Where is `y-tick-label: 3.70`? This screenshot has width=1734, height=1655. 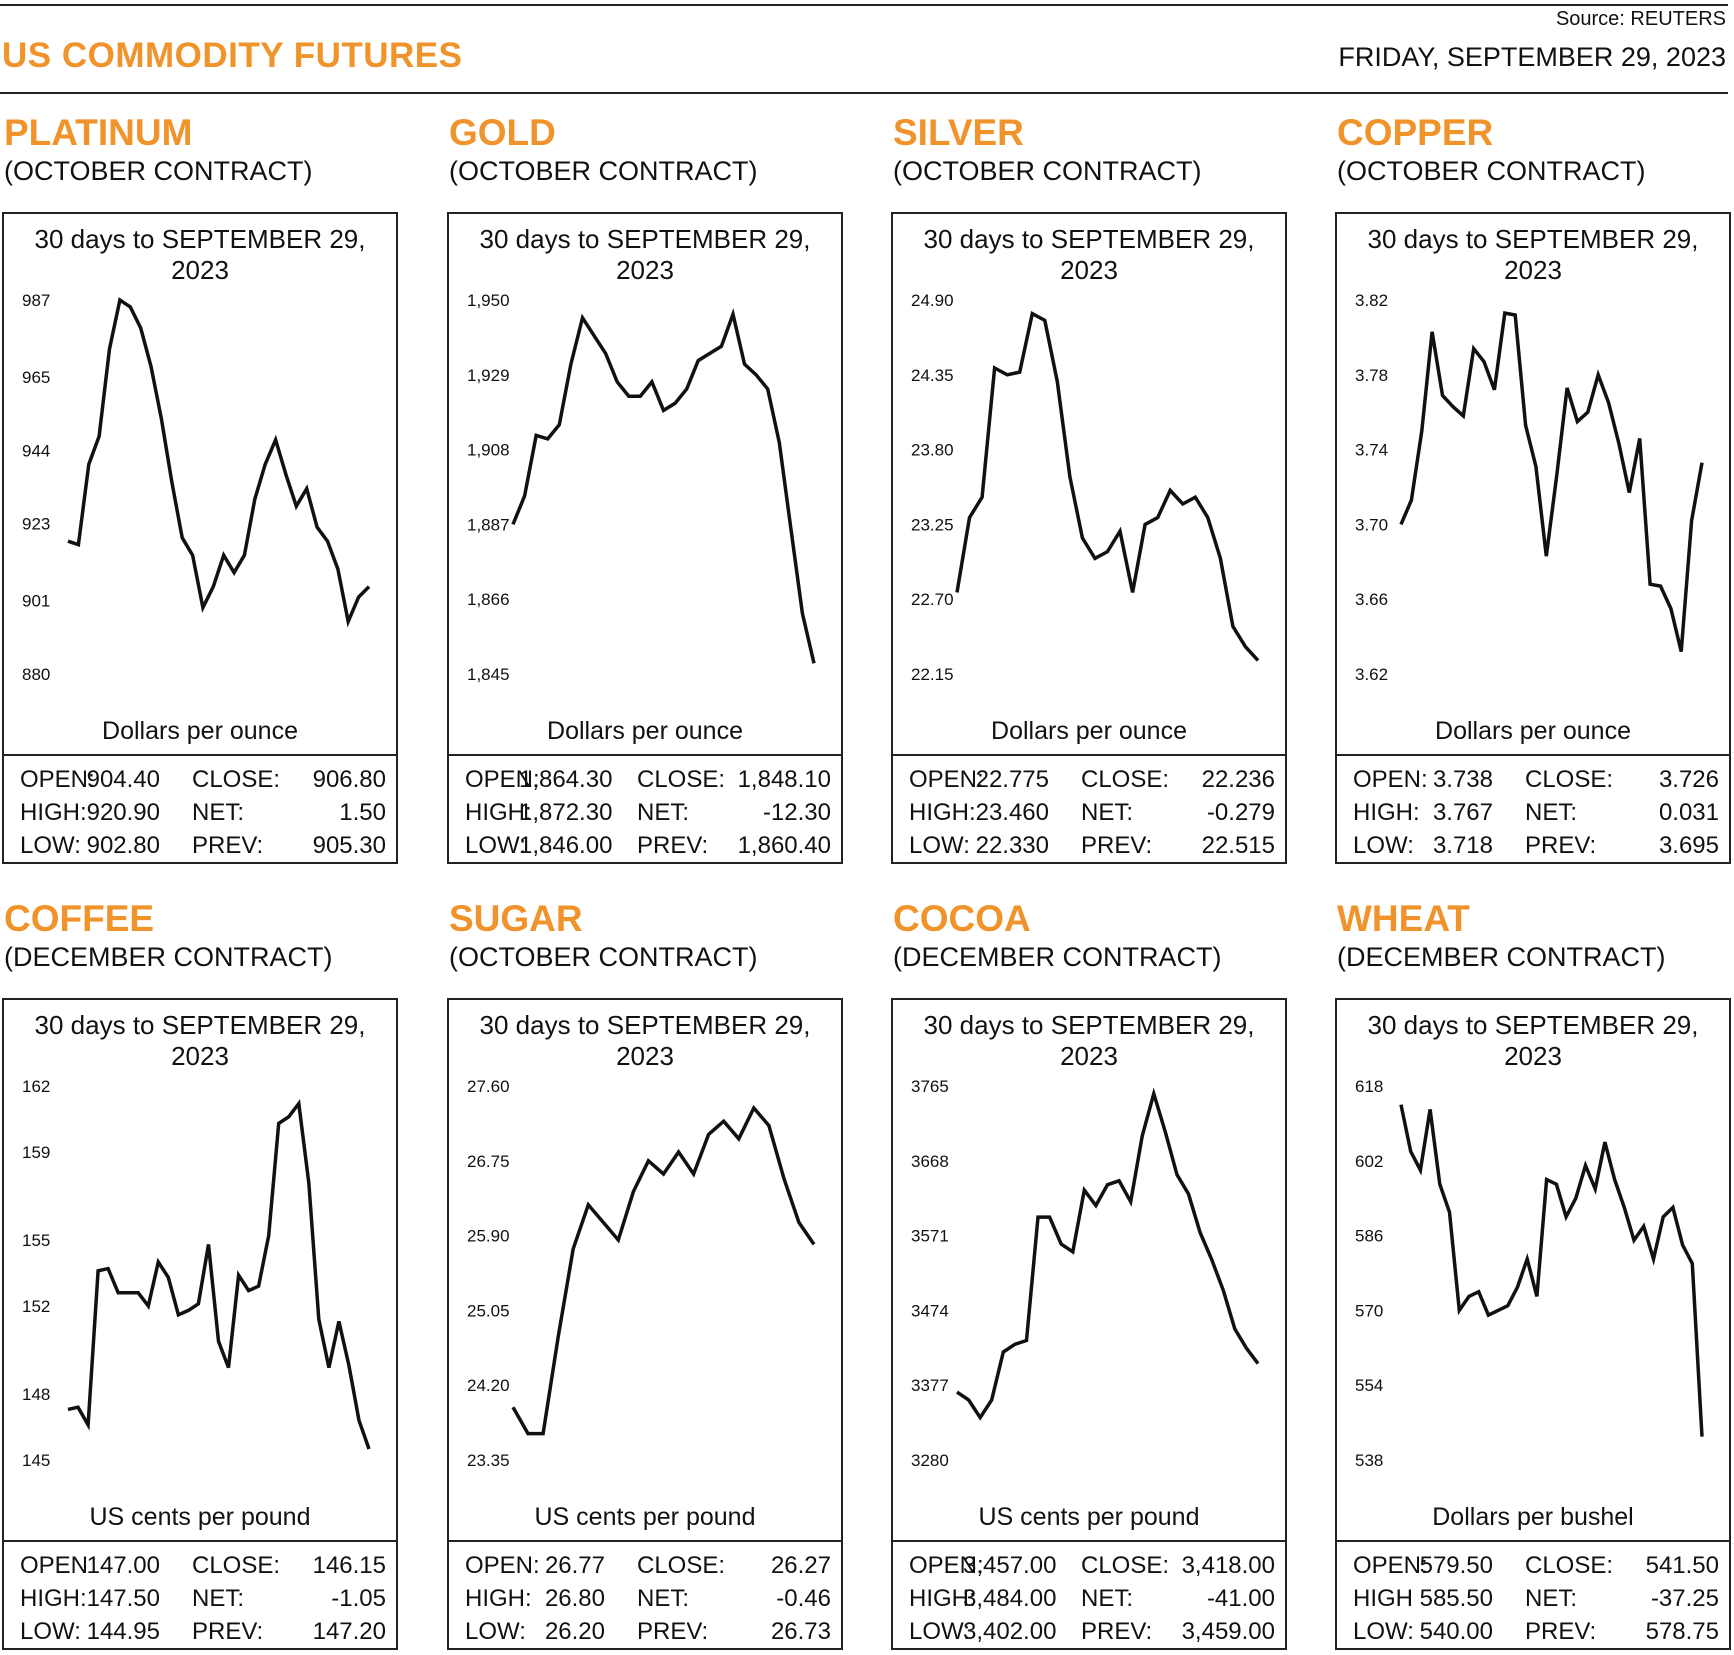
y-tick-label: 3.70 is located at coordinates (1371, 524).